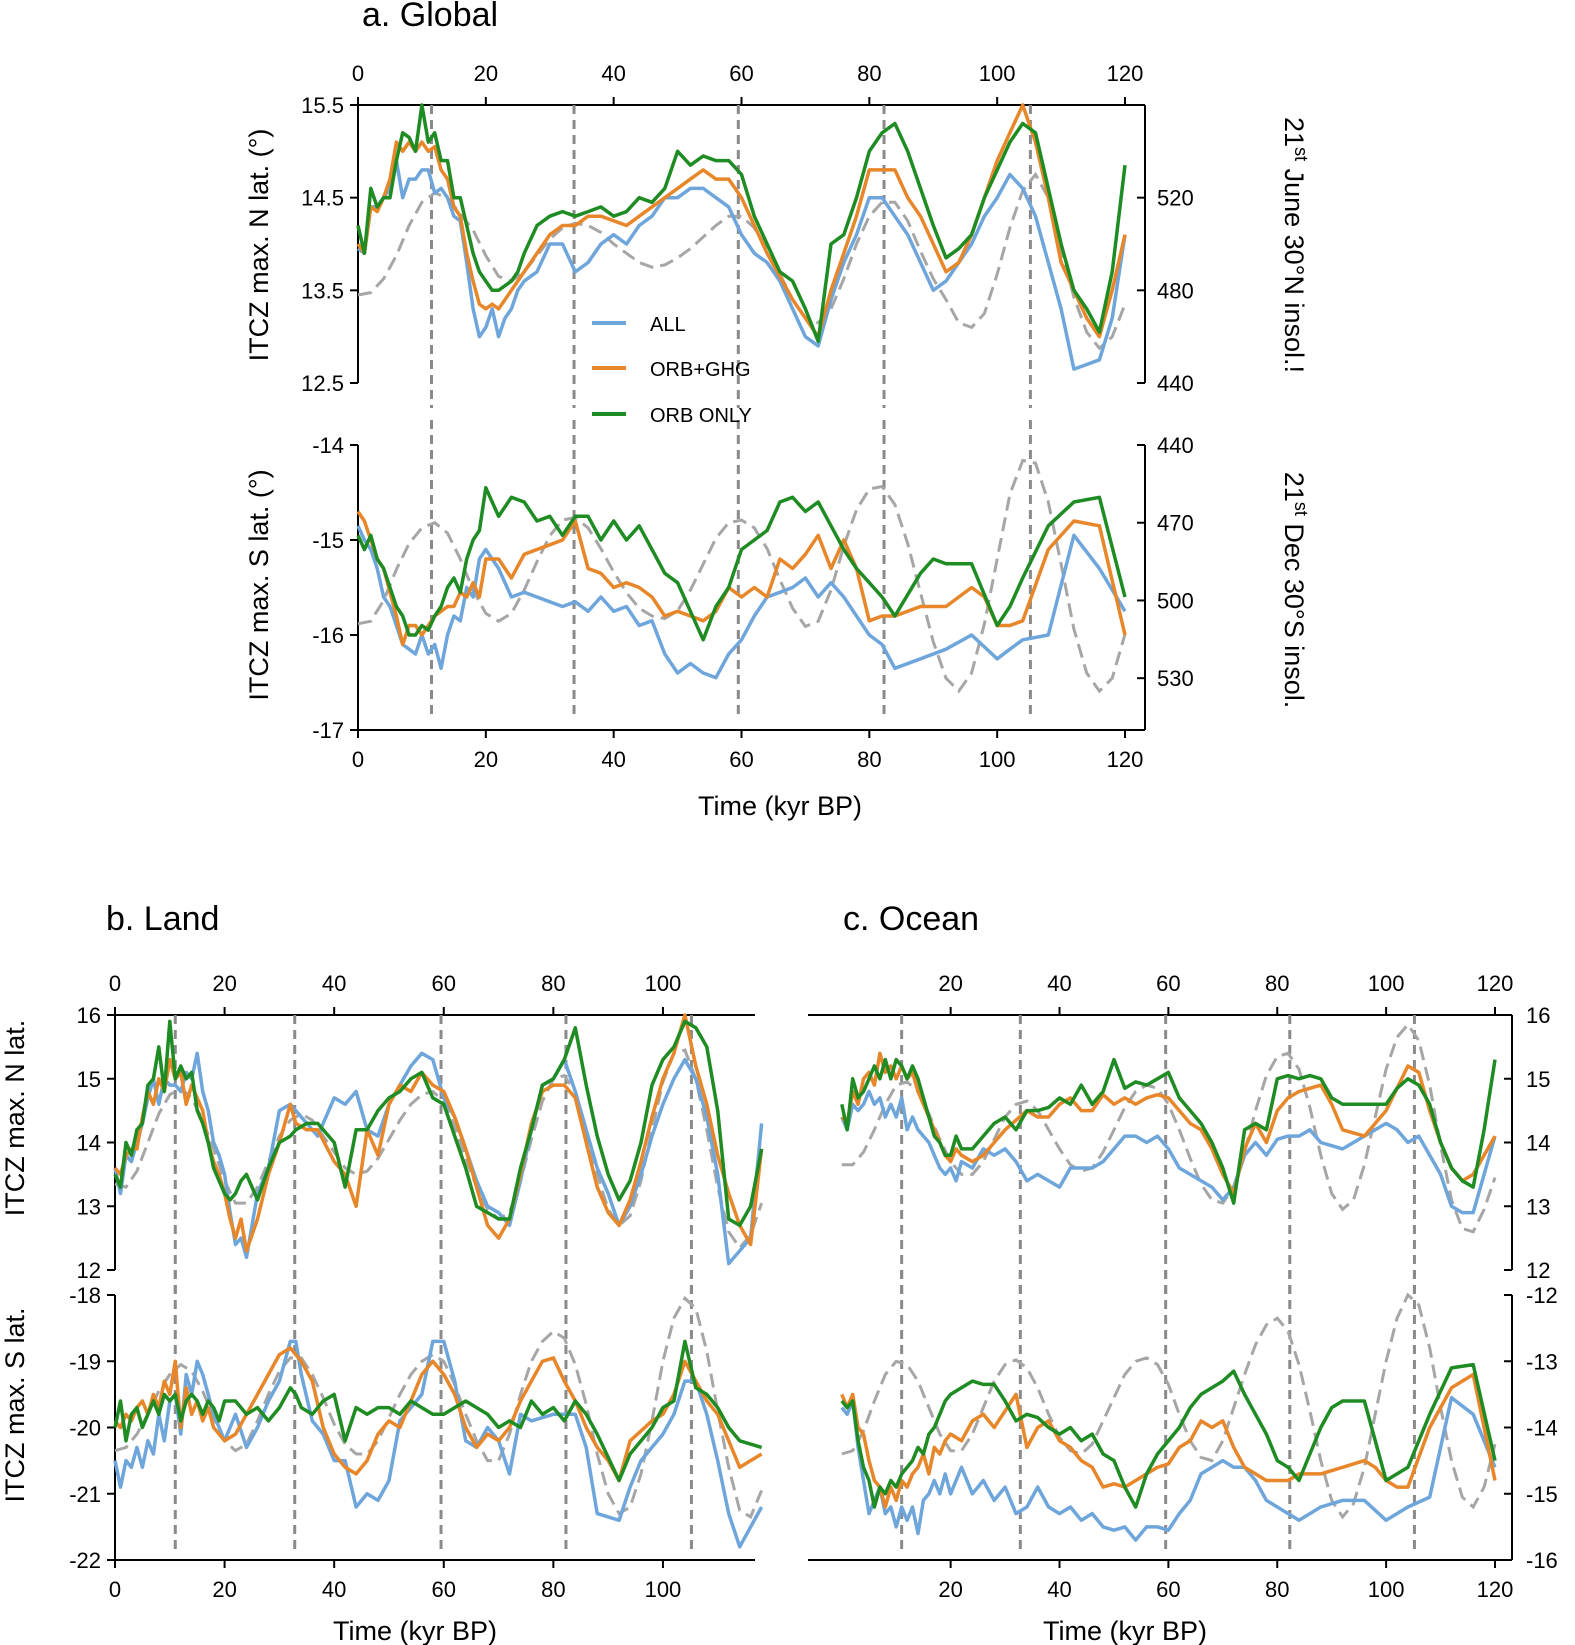 The height and width of the screenshot is (1645, 1575). What do you see at coordinates (444, 1589) in the screenshot?
I see `xtick-label-land-south: 60` at bounding box center [444, 1589].